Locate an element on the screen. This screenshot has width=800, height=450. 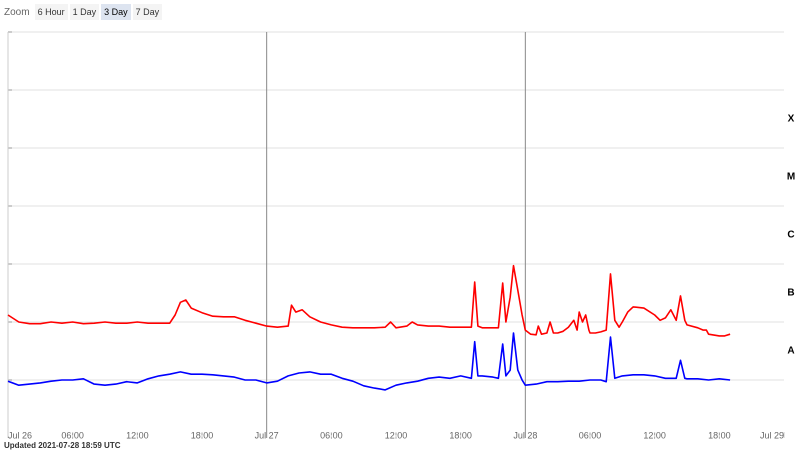
zoom-button: 1 Day is located at coordinates (84, 12).